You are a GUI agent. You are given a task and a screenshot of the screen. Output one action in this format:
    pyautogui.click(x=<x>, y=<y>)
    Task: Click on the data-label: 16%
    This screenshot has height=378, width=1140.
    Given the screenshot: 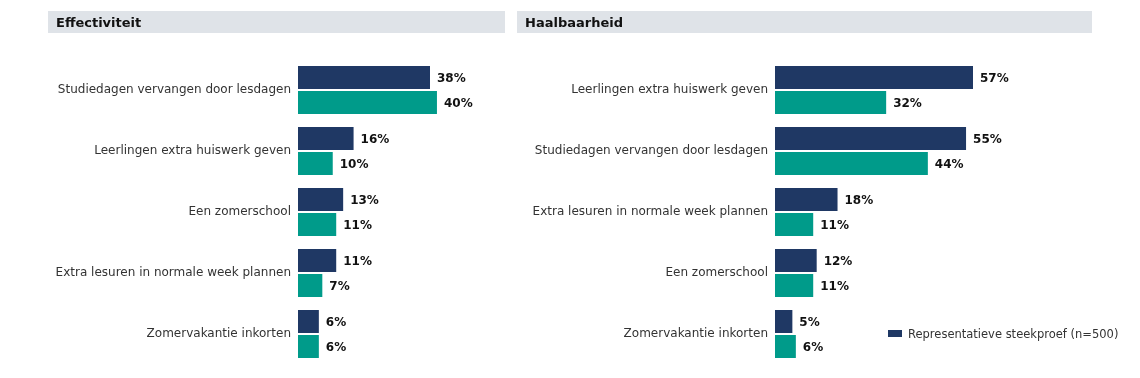 What is the action you would take?
    pyautogui.click(x=375, y=138)
    